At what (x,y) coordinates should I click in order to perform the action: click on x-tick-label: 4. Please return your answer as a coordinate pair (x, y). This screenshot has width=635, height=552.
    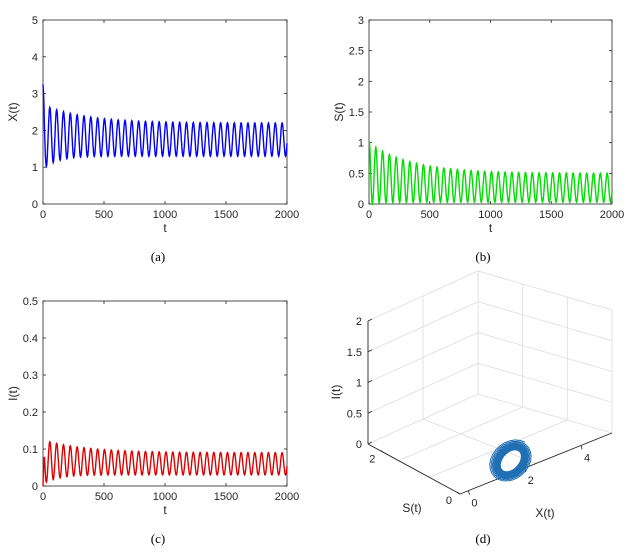
    Looking at the image, I should click on (587, 458).